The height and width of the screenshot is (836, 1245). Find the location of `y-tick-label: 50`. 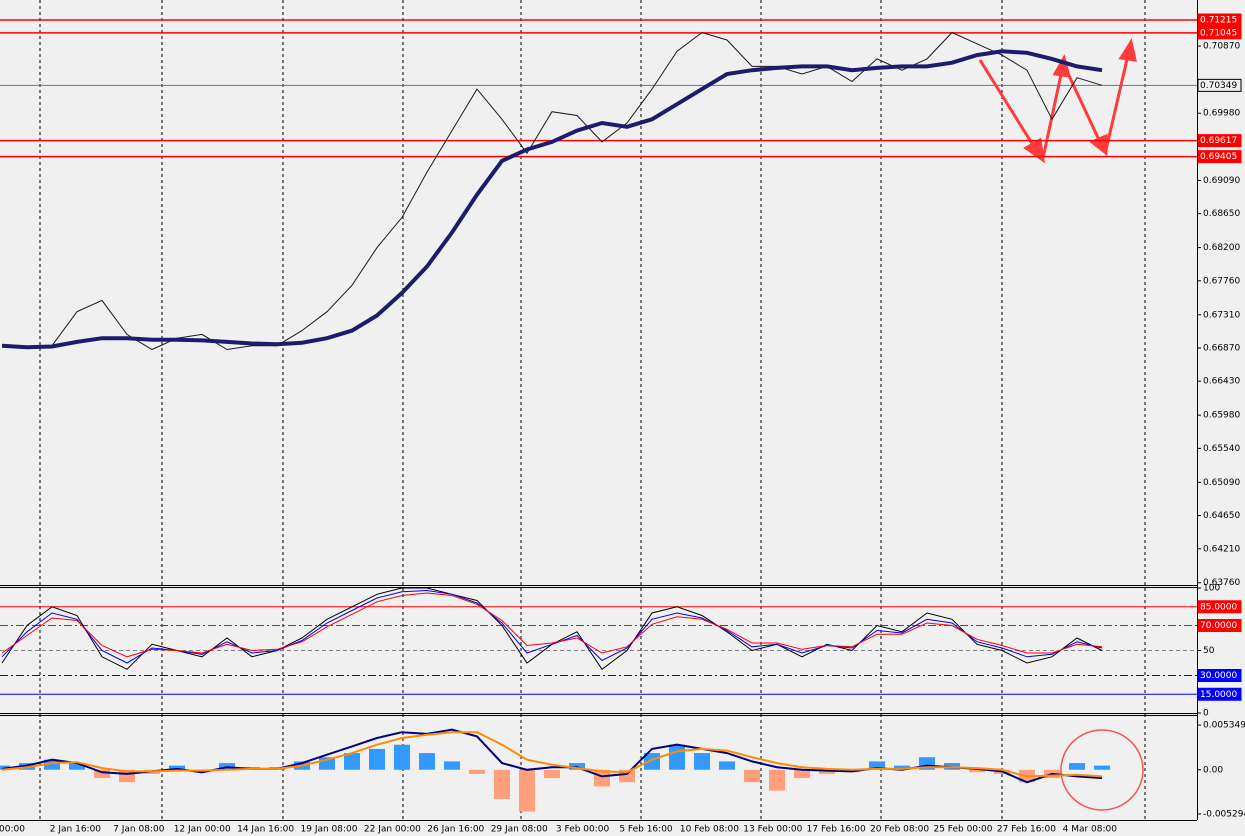

y-tick-label: 50 is located at coordinates (1209, 651).